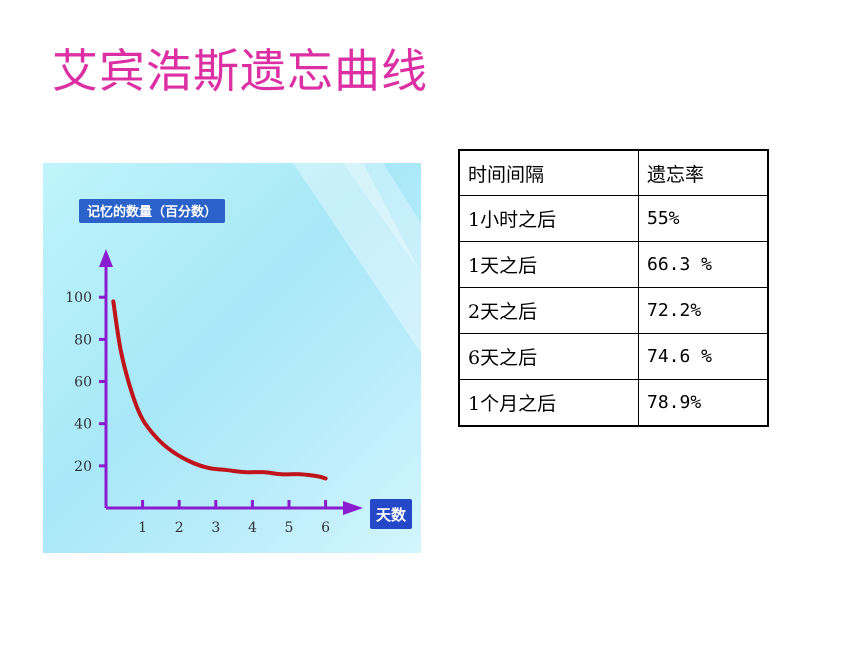  What do you see at coordinates (240, 71) in the screenshot?
I see `slide-title: 艾宾浩斯遗忘曲线` at bounding box center [240, 71].